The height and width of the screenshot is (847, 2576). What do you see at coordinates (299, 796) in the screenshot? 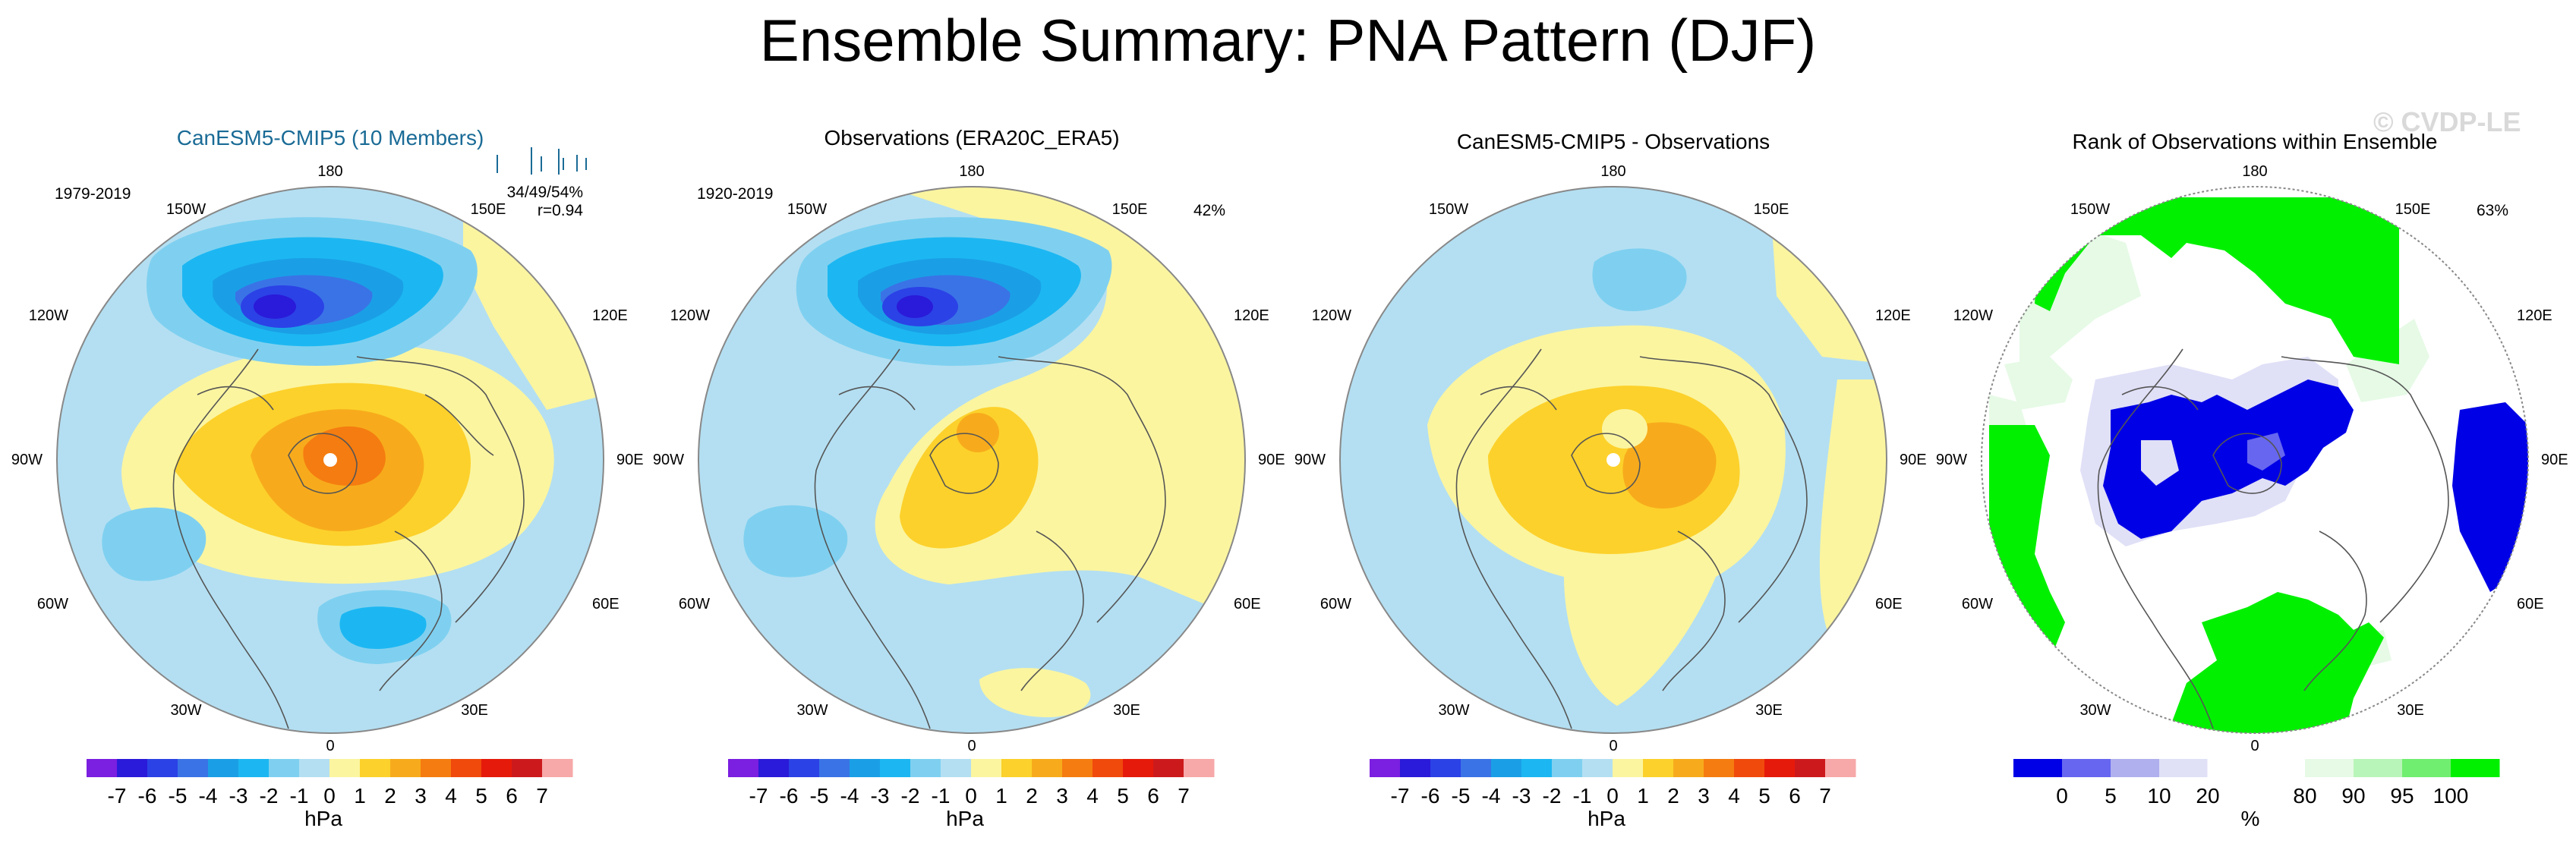
I see `colorbar-tick-label: -1` at bounding box center [299, 796].